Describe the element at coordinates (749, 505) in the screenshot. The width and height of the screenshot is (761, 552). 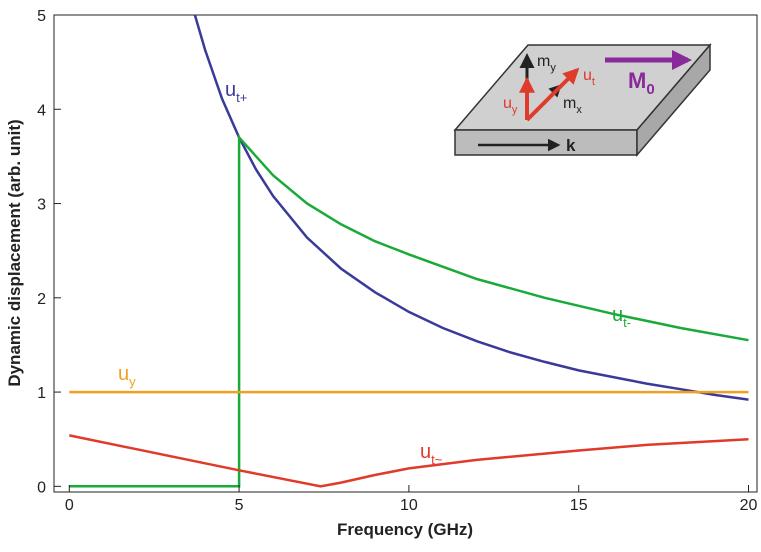
I see `x-tick-label: 20` at that location.